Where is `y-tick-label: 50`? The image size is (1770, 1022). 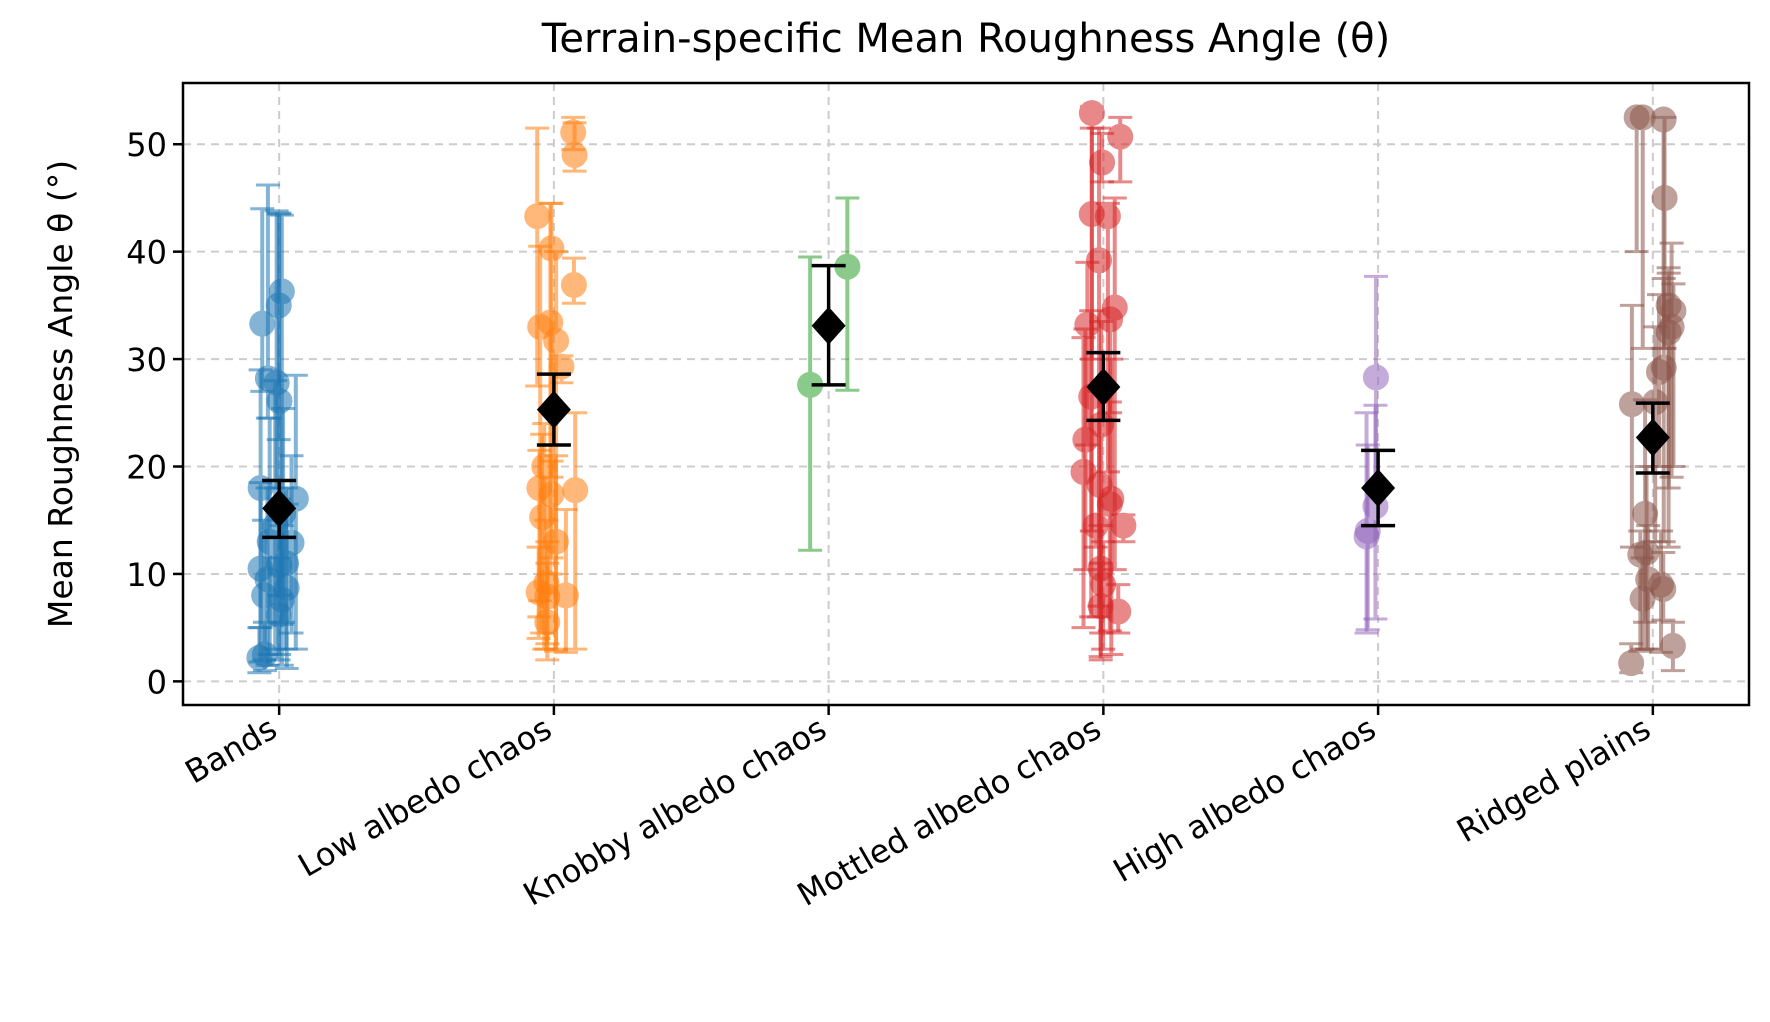
y-tick-label: 50 is located at coordinates (146, 145).